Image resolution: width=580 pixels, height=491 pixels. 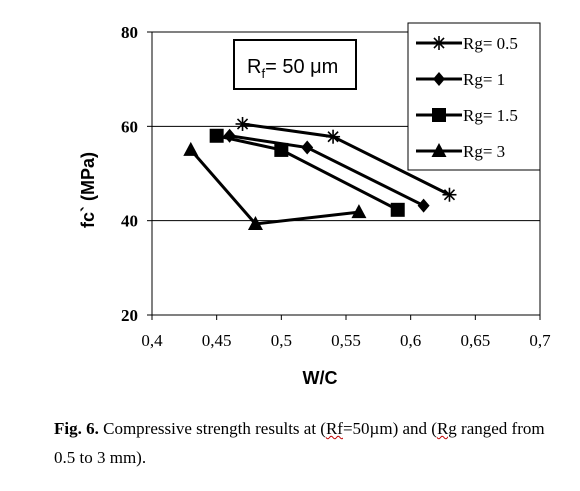 I want to click on y-tick-label: 20, so click(x=129, y=315).